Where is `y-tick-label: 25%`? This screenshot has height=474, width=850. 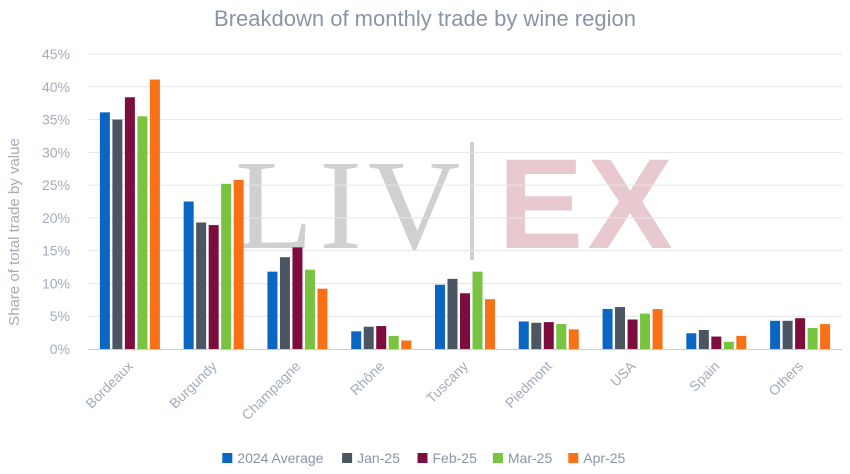
y-tick-label: 25% is located at coordinates (56, 185).